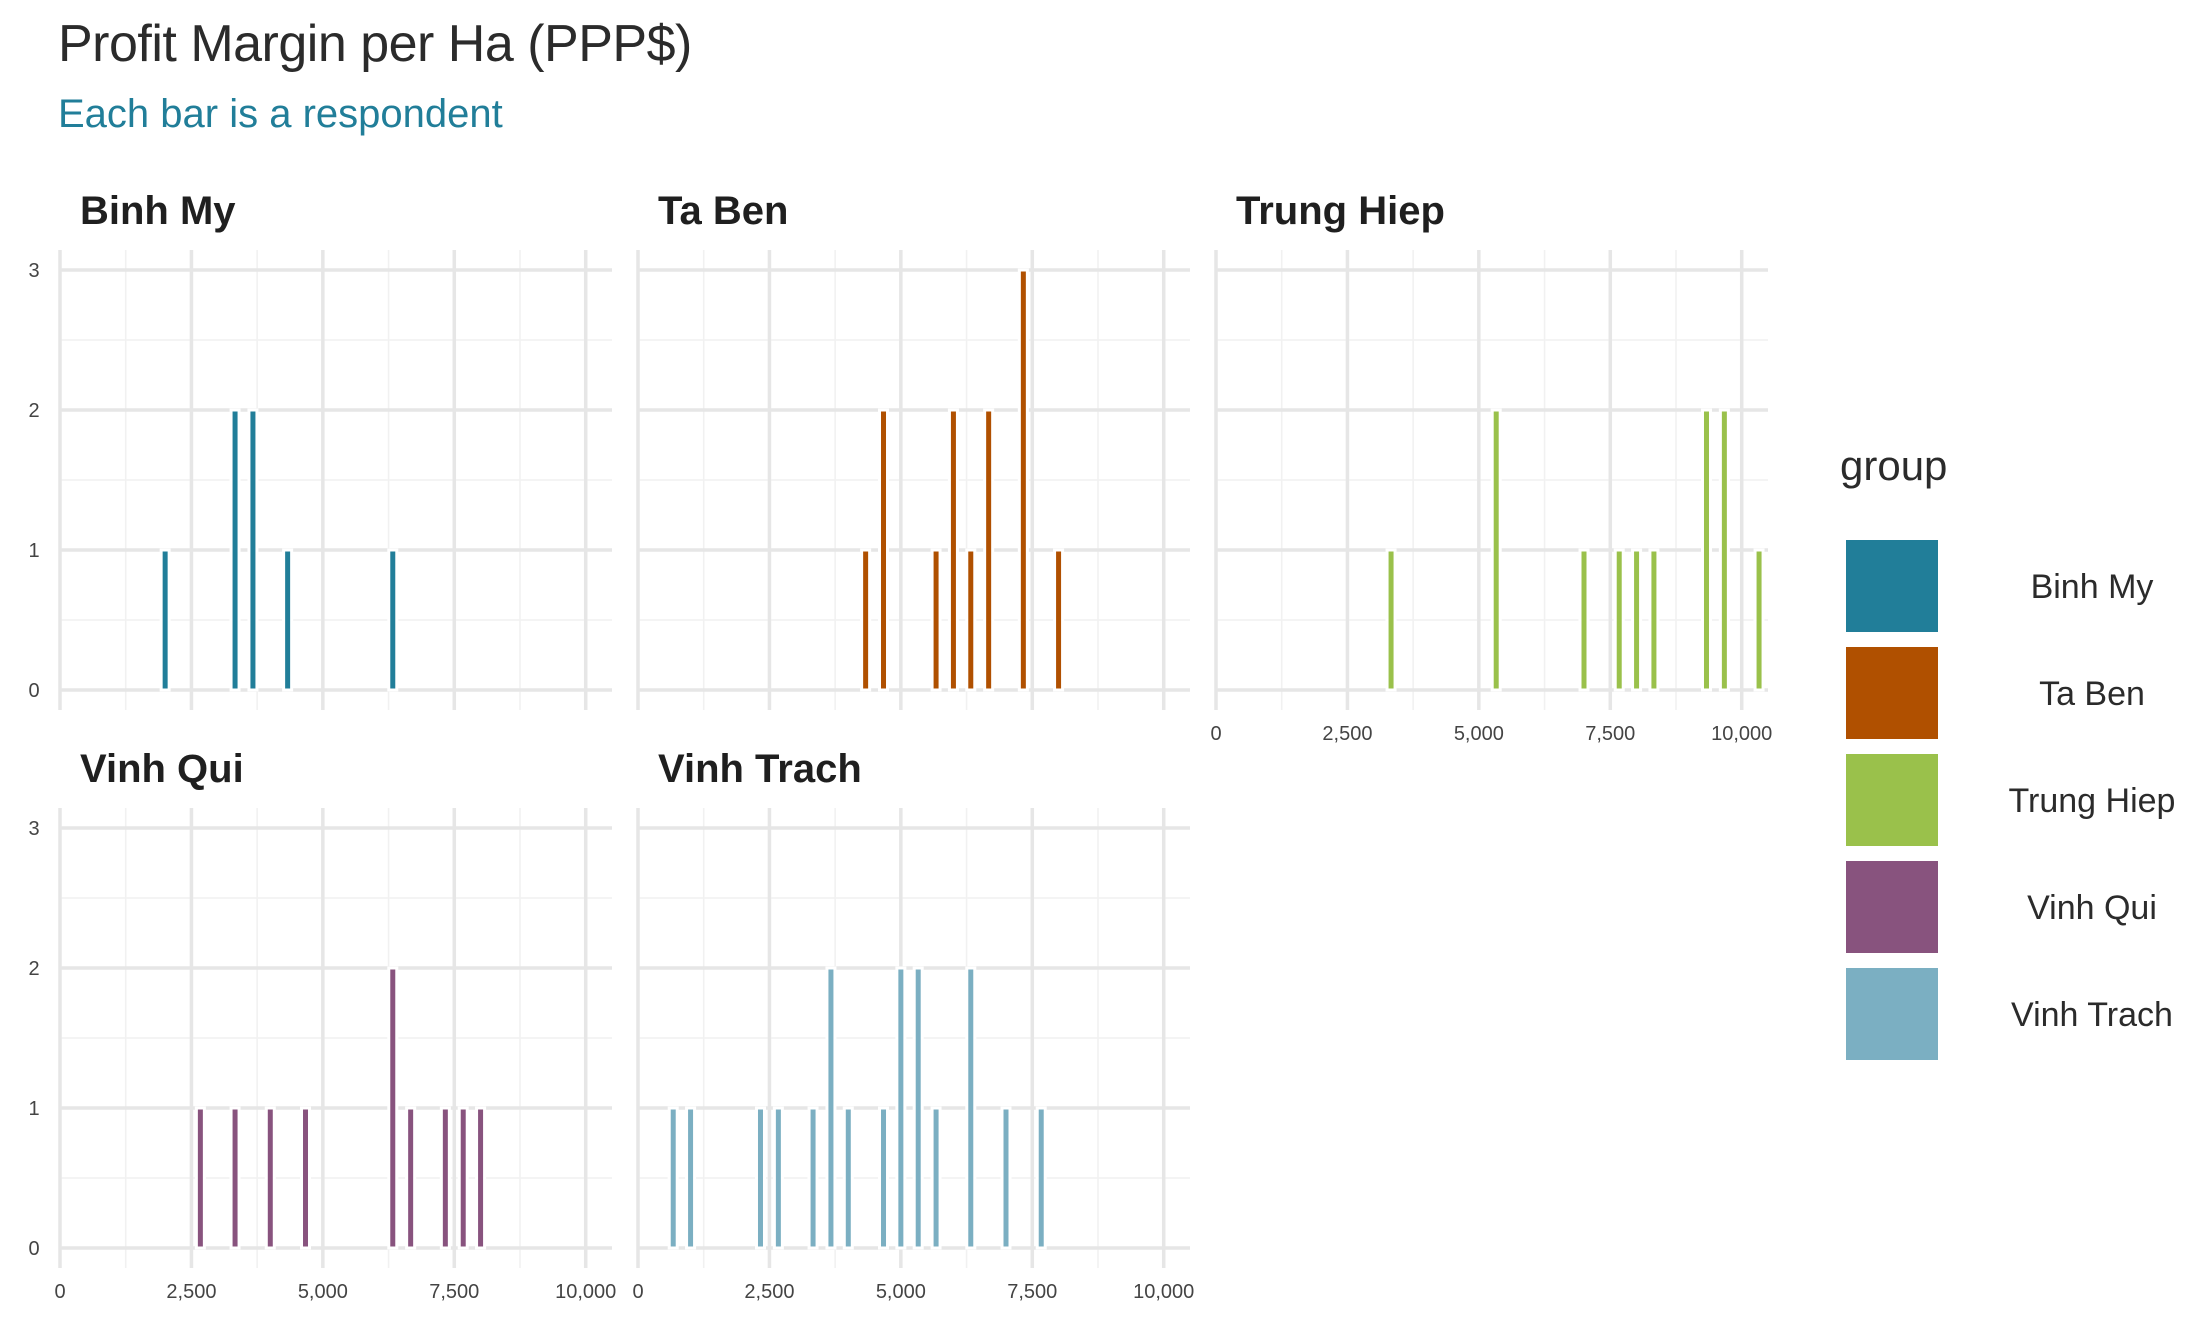 The height and width of the screenshot is (1320, 2200). Describe the element at coordinates (1340, 211) in the screenshot. I see `facet-label-trung-hiep: Trung Hiep` at that location.